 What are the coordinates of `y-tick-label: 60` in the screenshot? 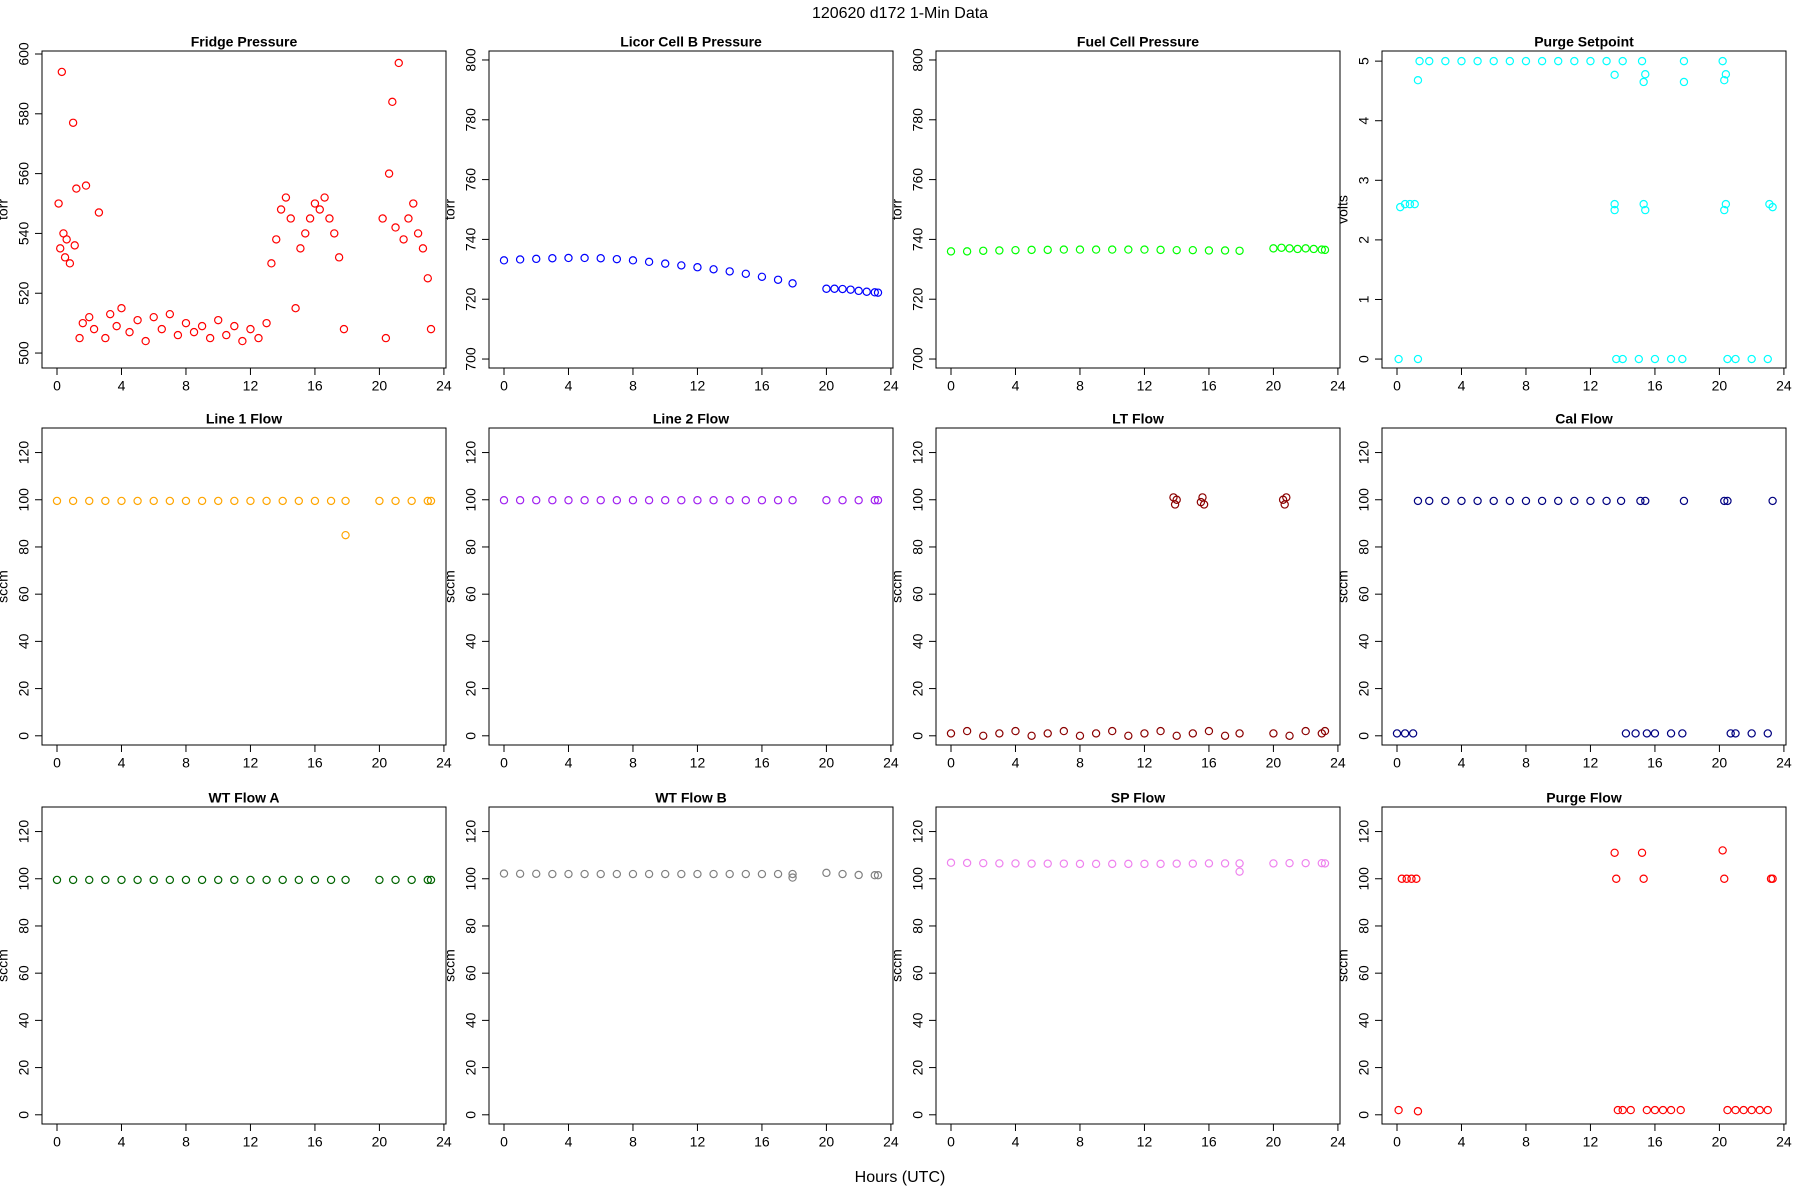 It's located at (1364, 594).